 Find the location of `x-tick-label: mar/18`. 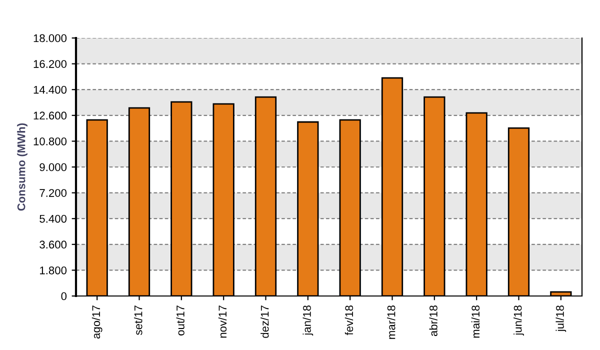

x-tick-label: mar/18 is located at coordinates (391, 322).